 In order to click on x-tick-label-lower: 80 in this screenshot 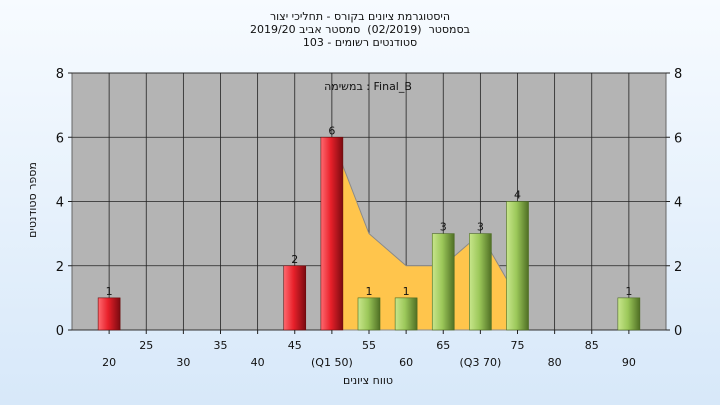, I will do `click(555, 362)`.